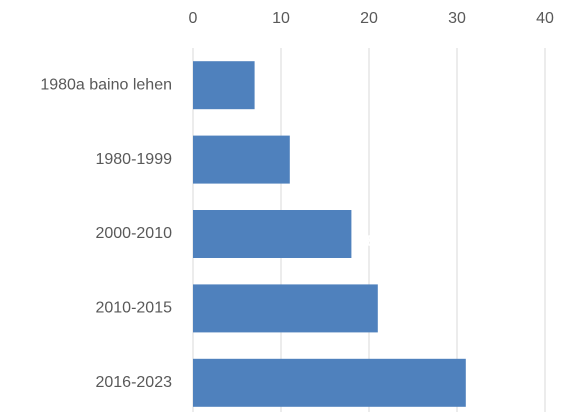 The width and height of the screenshot is (561, 417). Describe the element at coordinates (545, 18) in the screenshot. I see `x-tick-label: 40` at that location.